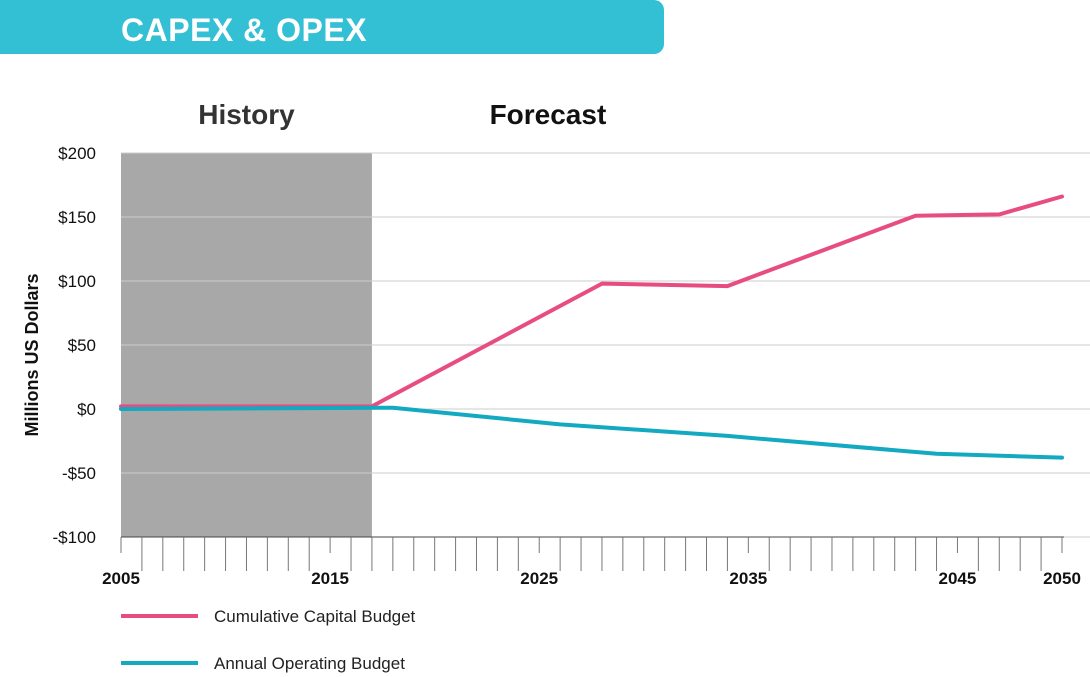 This screenshot has width=1090, height=677. What do you see at coordinates (748, 578) in the screenshot?
I see `x-tick-label: 2035` at bounding box center [748, 578].